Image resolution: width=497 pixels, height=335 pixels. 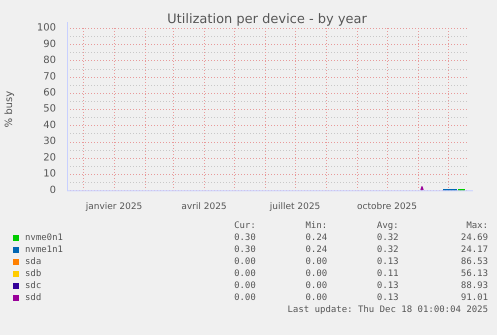 I want to click on text: Avg:, so click(x=387, y=226).